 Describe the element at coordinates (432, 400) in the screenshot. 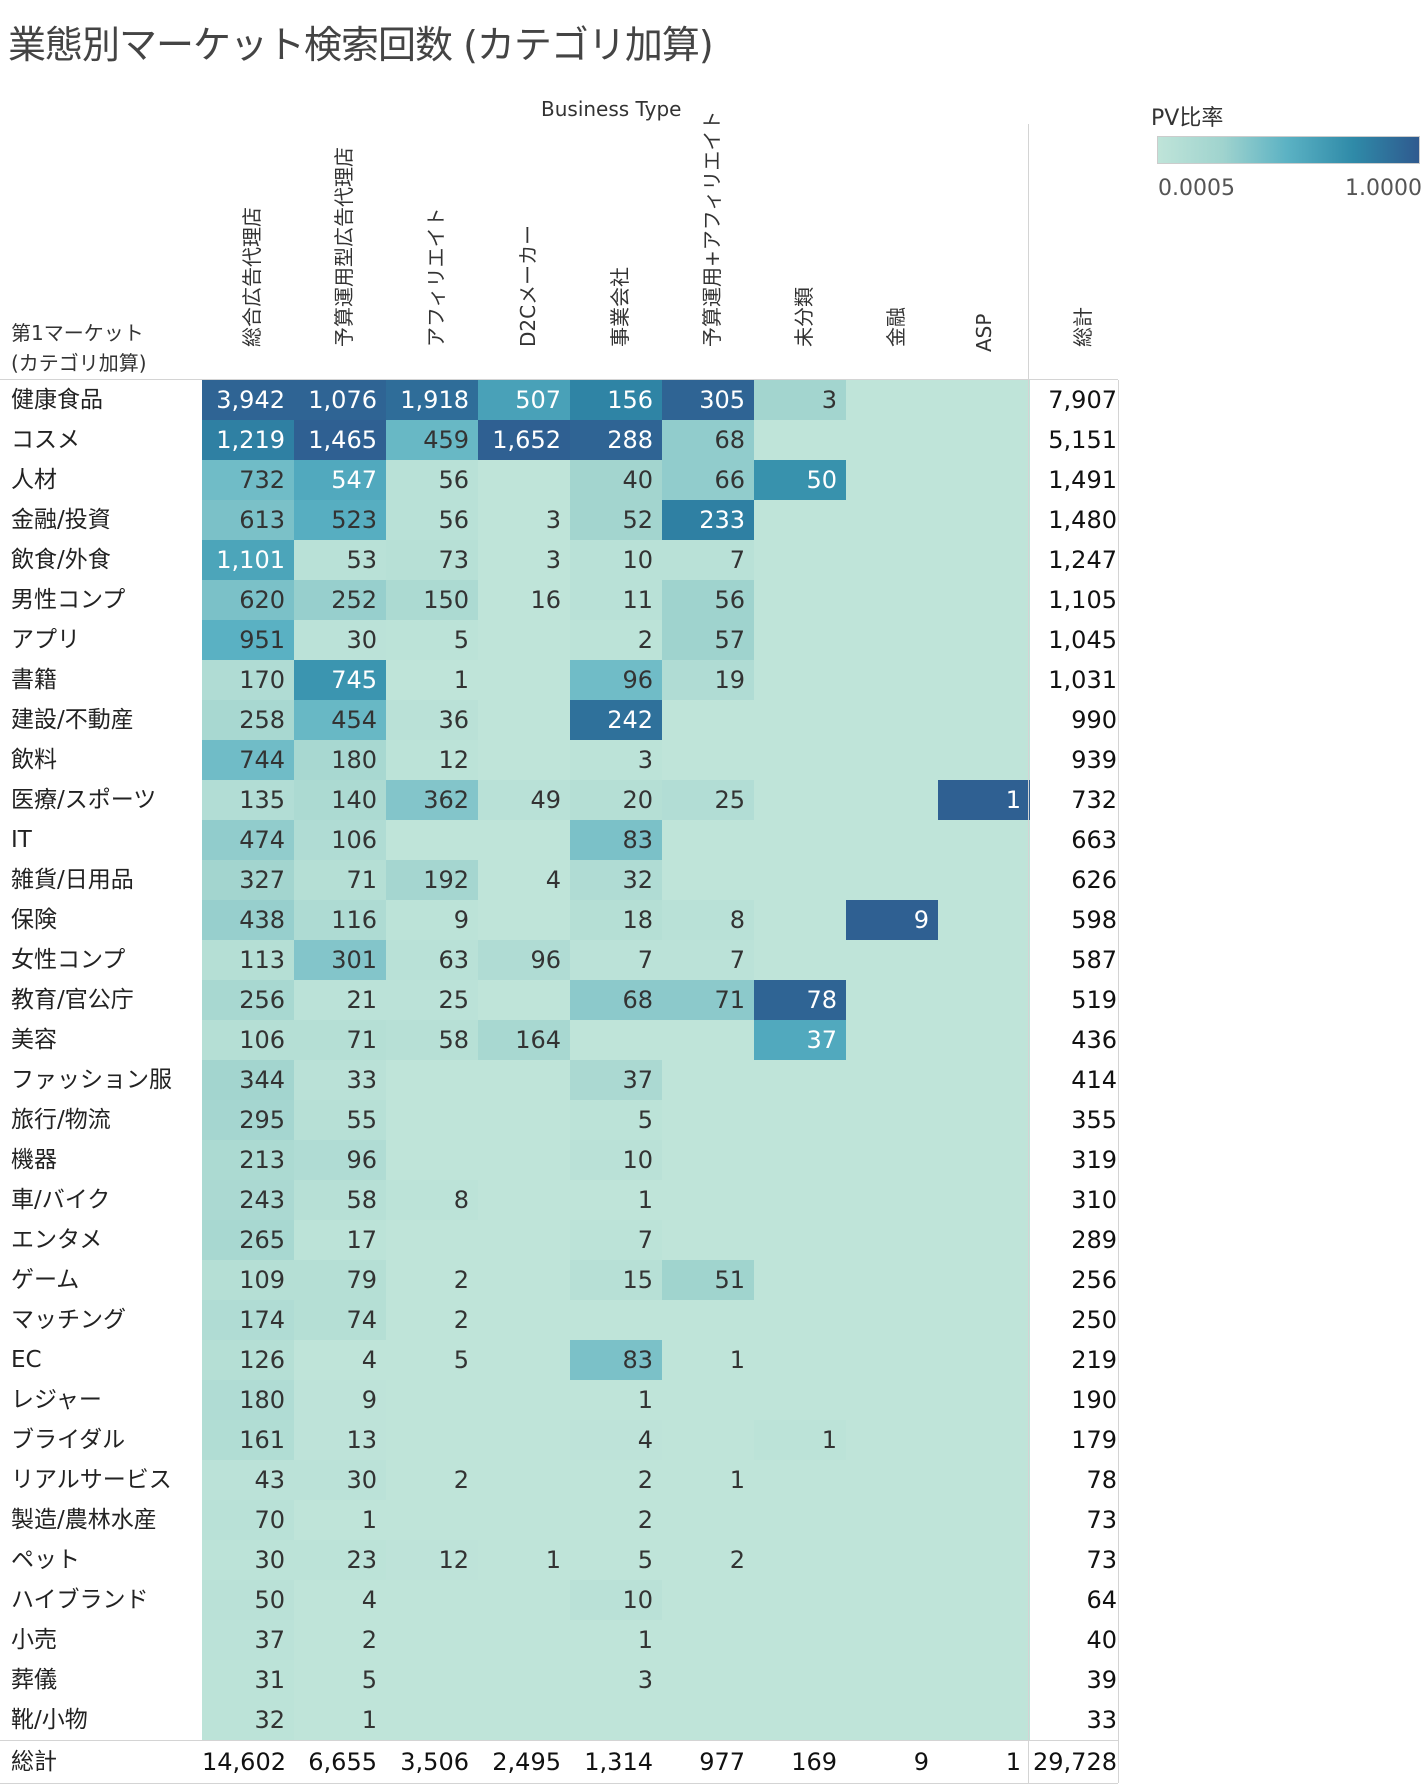

I see `heatmap-cell: 1,918` at that location.